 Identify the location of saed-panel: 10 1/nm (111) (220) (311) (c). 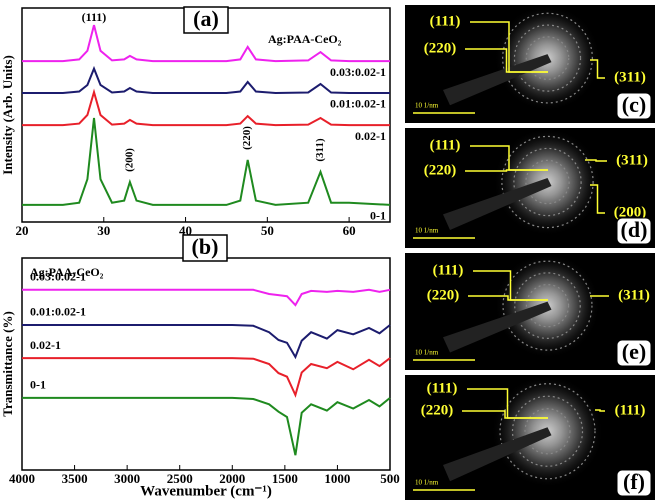
(530, 64).